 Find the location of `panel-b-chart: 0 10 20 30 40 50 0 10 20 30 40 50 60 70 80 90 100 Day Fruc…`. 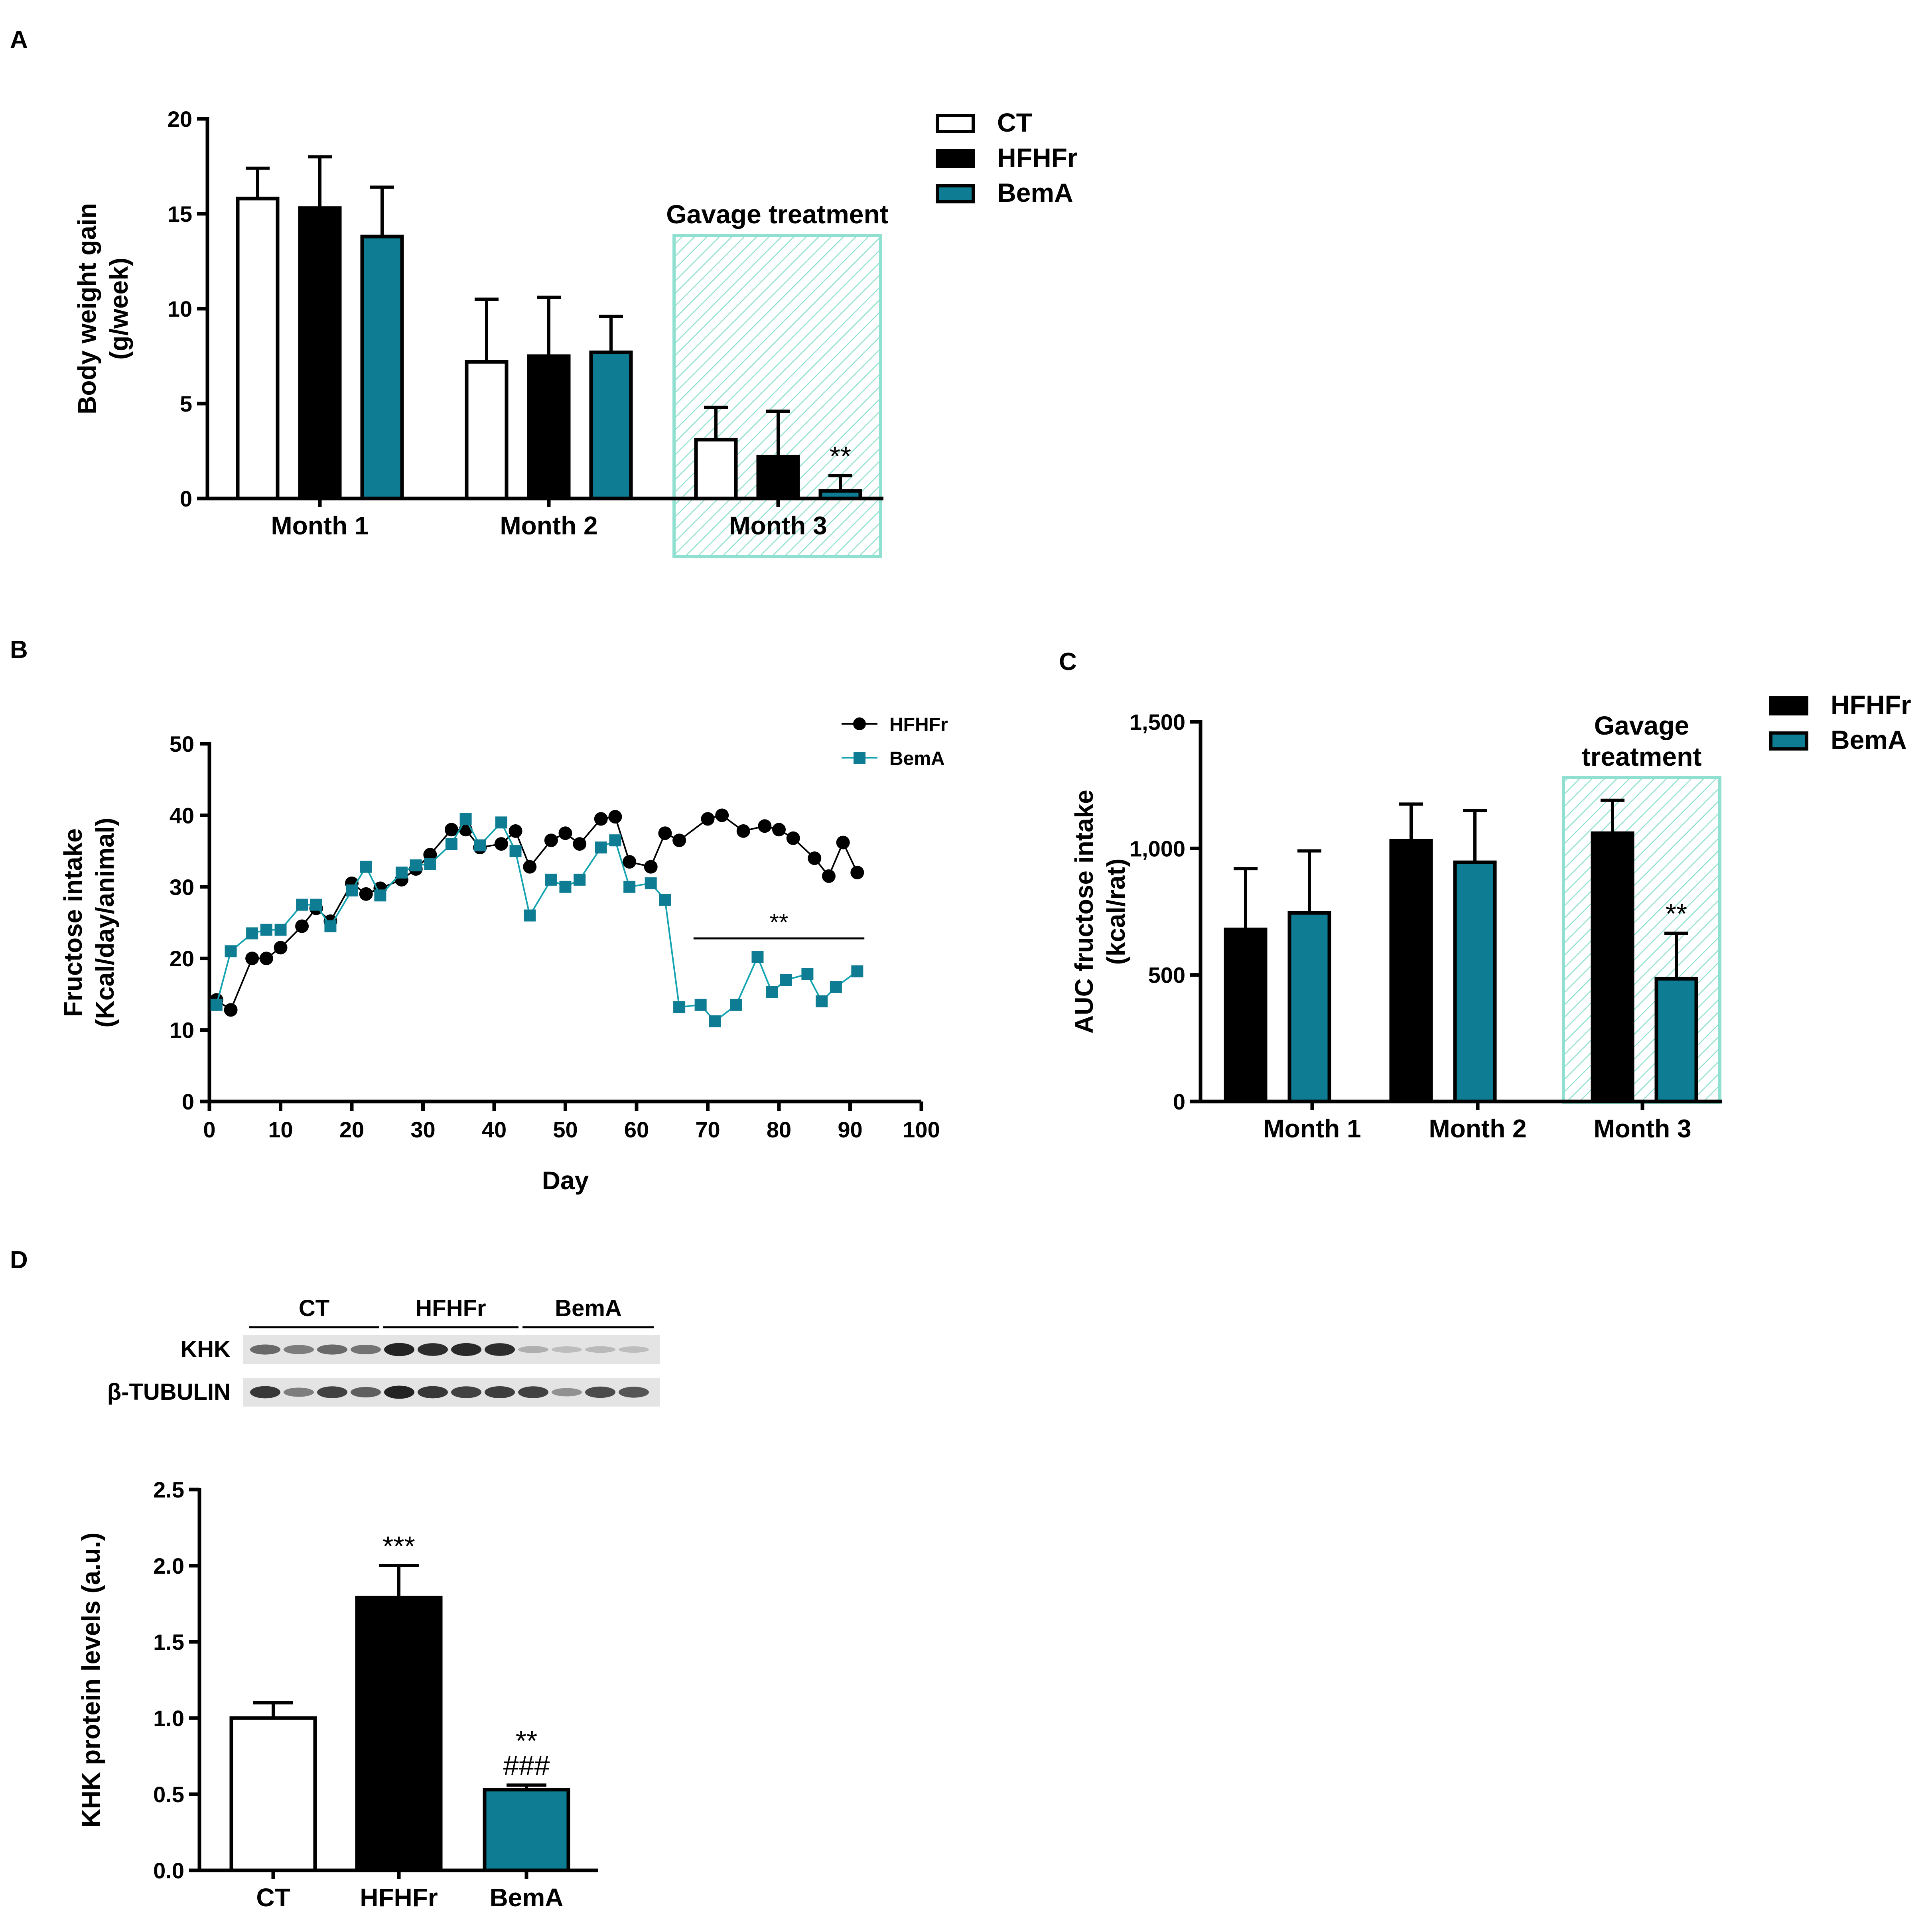

panel-b-chart: 0 10 20 30 40 50 0 10 20 30 40 50 60 70 80 90 100 Day Fruc… is located at coordinates (504, 954).